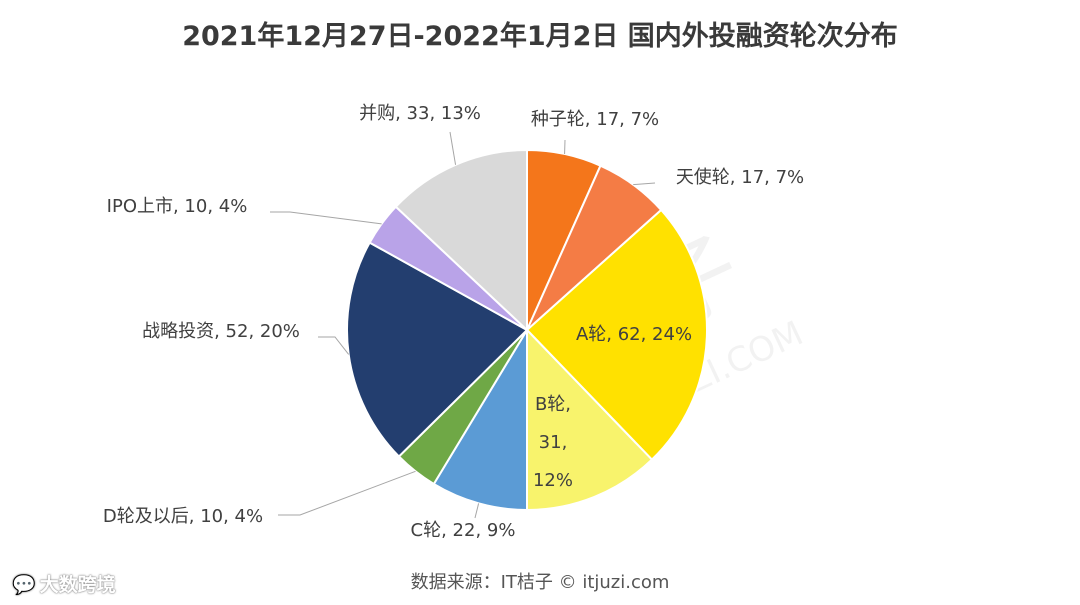 This screenshot has width=1080, height=605. Describe the element at coordinates (420, 113) in the screenshot. I see `slice-label-8: 并购, 33, 13%` at that location.